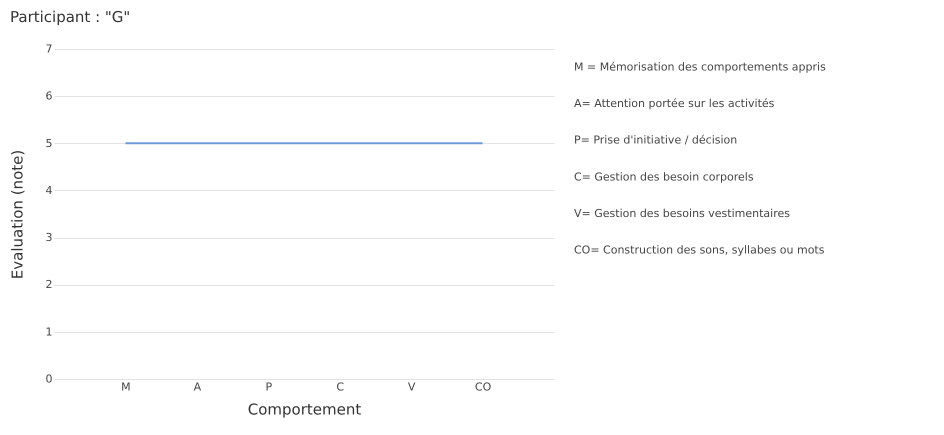  What do you see at coordinates (700, 67) in the screenshot?
I see `text: M = Mémorisation des comportements appris` at bounding box center [700, 67].